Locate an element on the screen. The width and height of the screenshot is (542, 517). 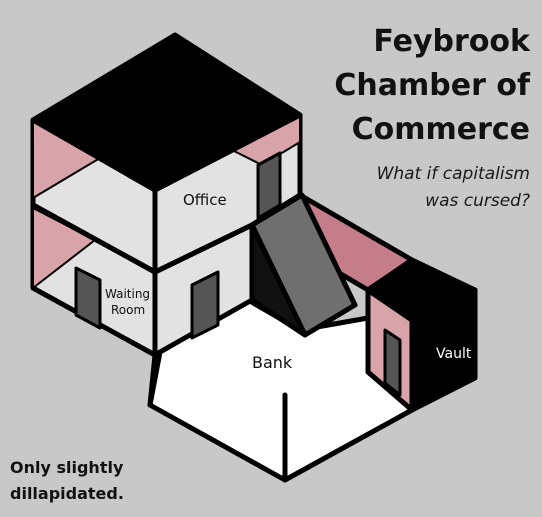
tagline-line-1: Only slightly is located at coordinates (67, 467).